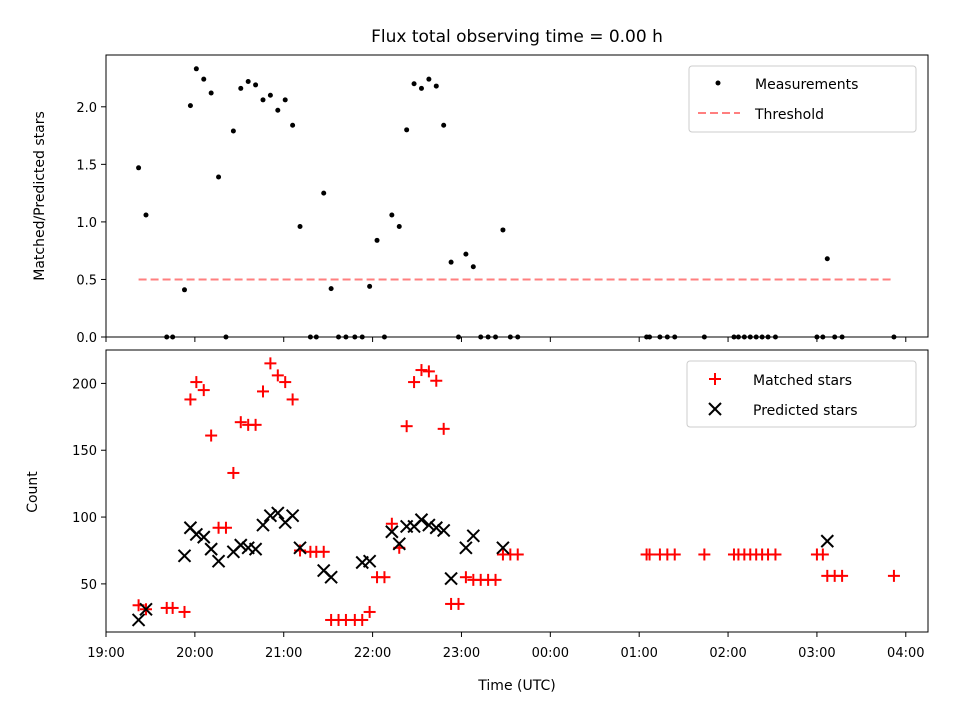 The image size is (960, 720). Describe the element at coordinates (718, 83) in the screenshot. I see `legend-marker-measurements` at that location.